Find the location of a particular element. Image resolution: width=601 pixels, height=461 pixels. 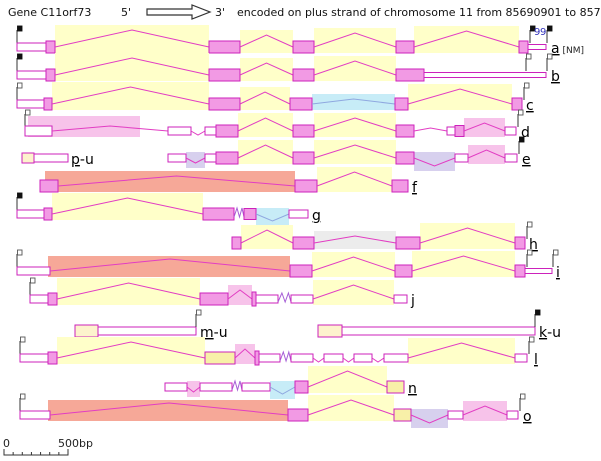

scale-span-label: 500bp is located at coordinates (75, 443).